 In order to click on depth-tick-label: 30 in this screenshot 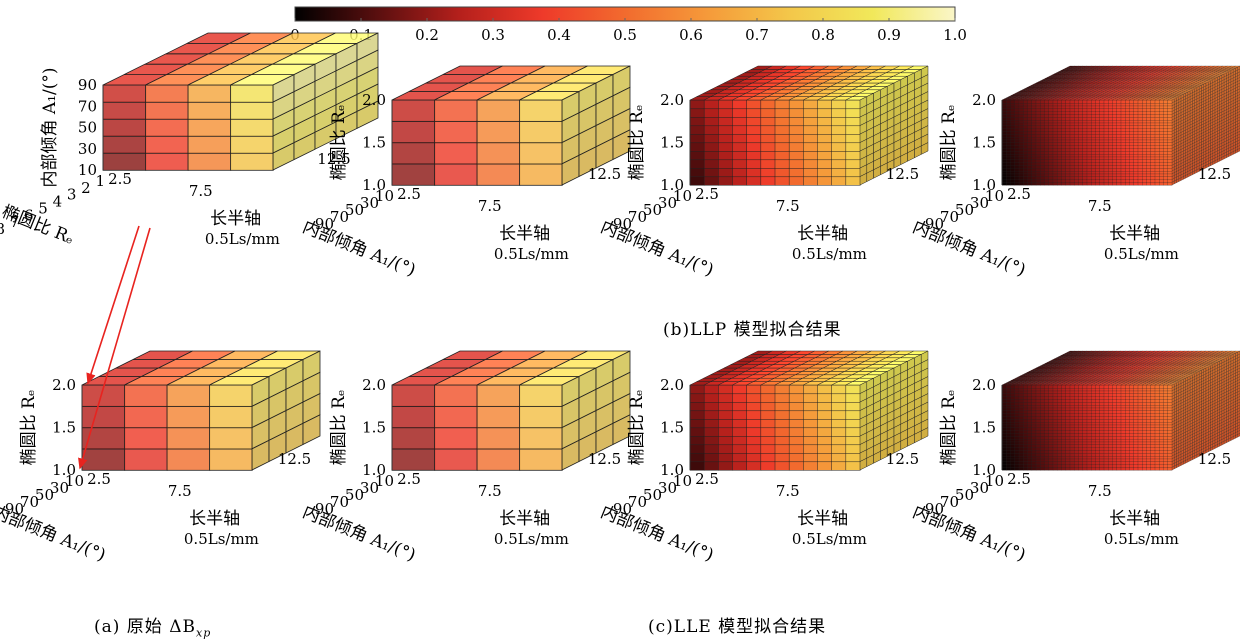, I will do `click(667, 203)`.